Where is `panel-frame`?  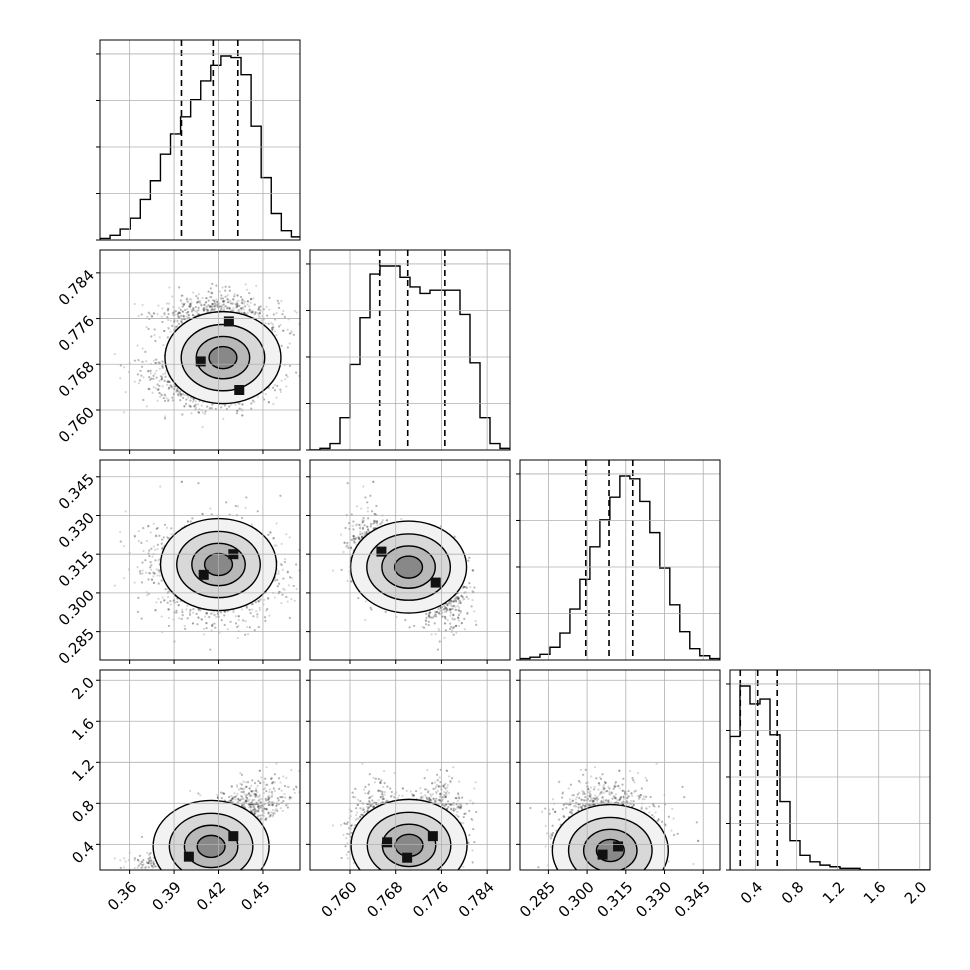
panel-frame is located at coordinates (200, 140).